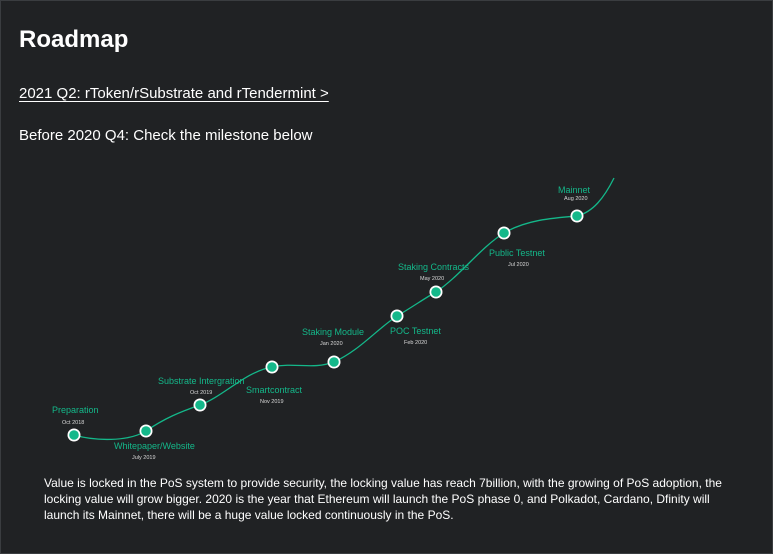 This screenshot has width=773, height=554. I want to click on milestone-date: Aug 2020, so click(576, 199).